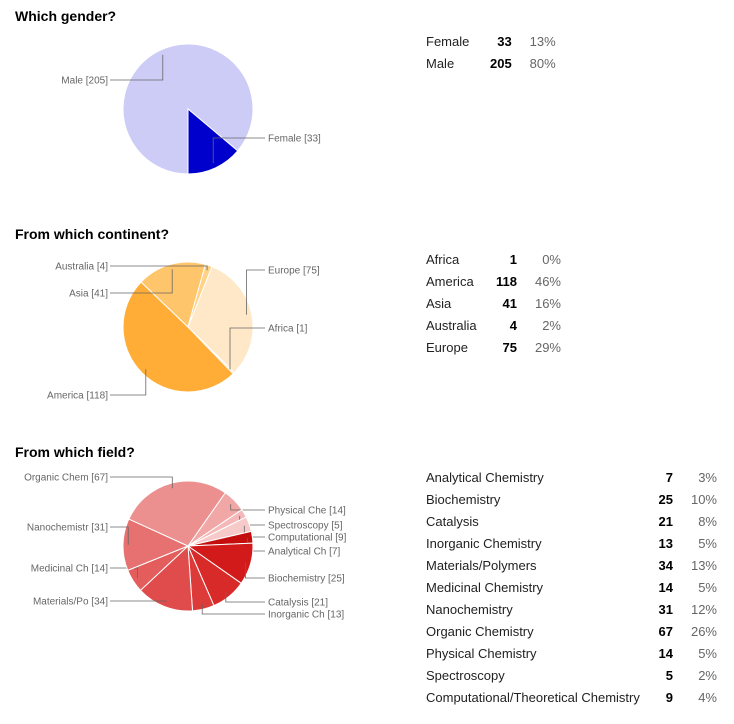  What do you see at coordinates (669, 675) in the screenshot?
I see `row-count: 5` at bounding box center [669, 675].